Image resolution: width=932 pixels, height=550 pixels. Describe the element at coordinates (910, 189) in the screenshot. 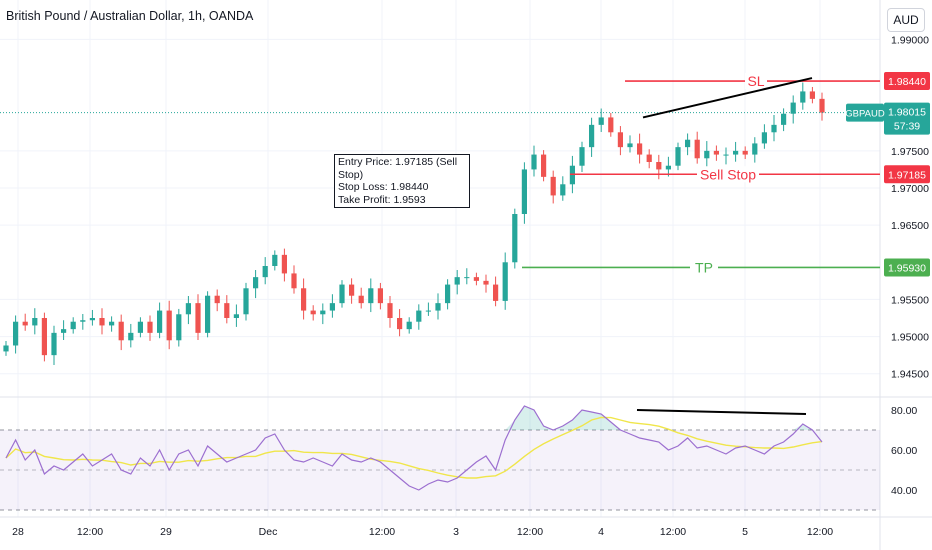

I see `price-tick-label: 1.97000` at that location.